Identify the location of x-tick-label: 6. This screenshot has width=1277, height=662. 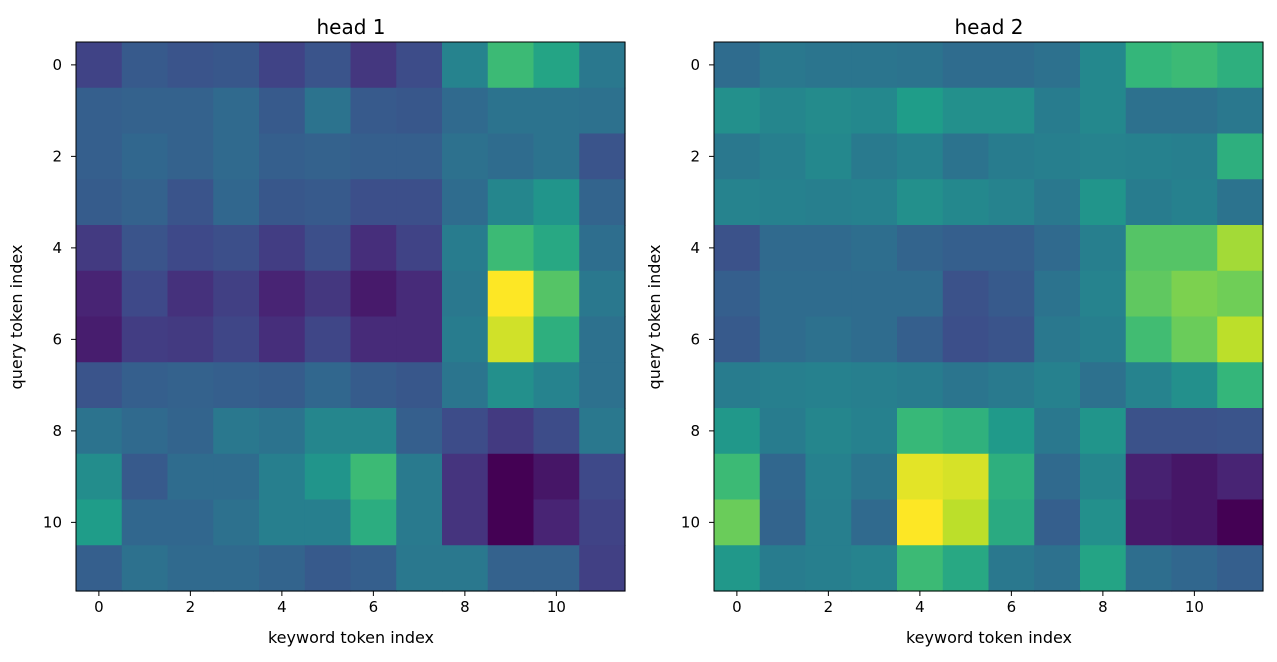
(1012, 607).